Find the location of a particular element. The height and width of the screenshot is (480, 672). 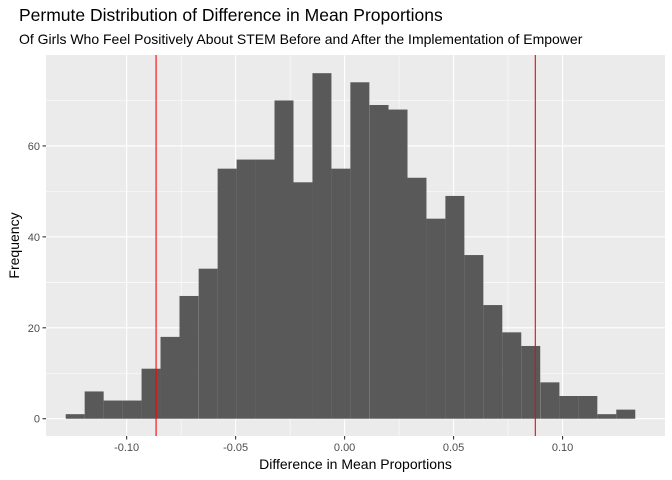

x-tick-label: 0.05 is located at coordinates (453, 448).